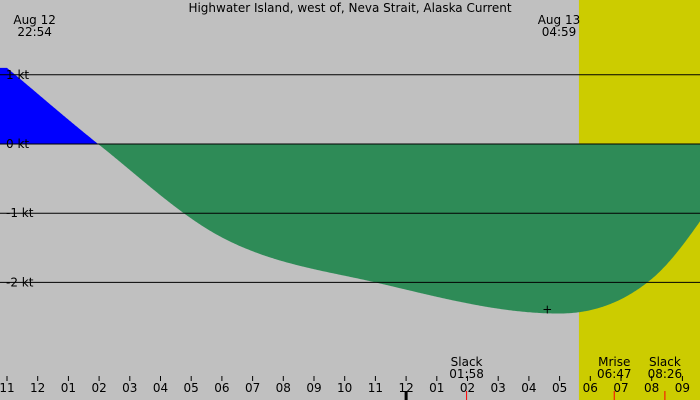 Image resolution: width=700 pixels, height=400 pixels. I want to click on y-tick-label: -2 kt, so click(20, 282).